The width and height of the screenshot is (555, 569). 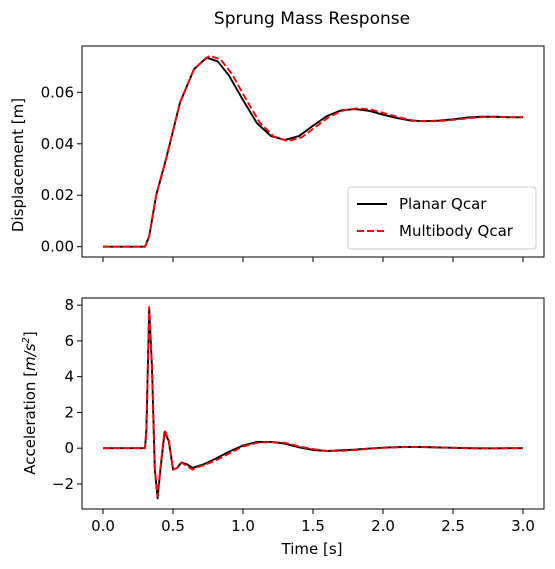 What do you see at coordinates (30, 357) in the screenshot?
I see `acceleration-label-unit: m/s` at bounding box center [30, 357].